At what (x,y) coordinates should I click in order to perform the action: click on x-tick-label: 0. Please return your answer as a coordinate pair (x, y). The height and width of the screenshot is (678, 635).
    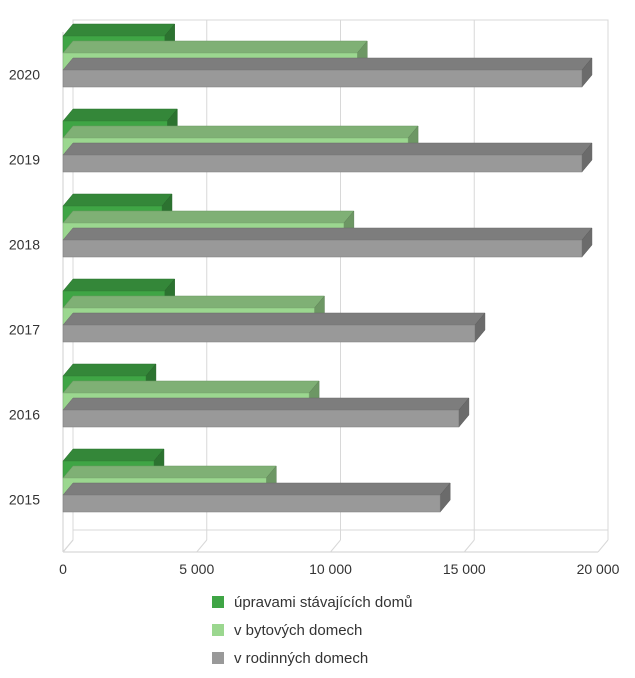
    Looking at the image, I should click on (63, 569).